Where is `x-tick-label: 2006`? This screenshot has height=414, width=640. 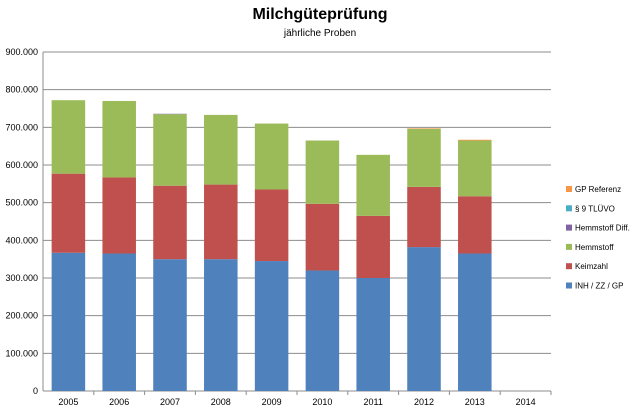 x-tick-label: 2006 is located at coordinates (119, 402).